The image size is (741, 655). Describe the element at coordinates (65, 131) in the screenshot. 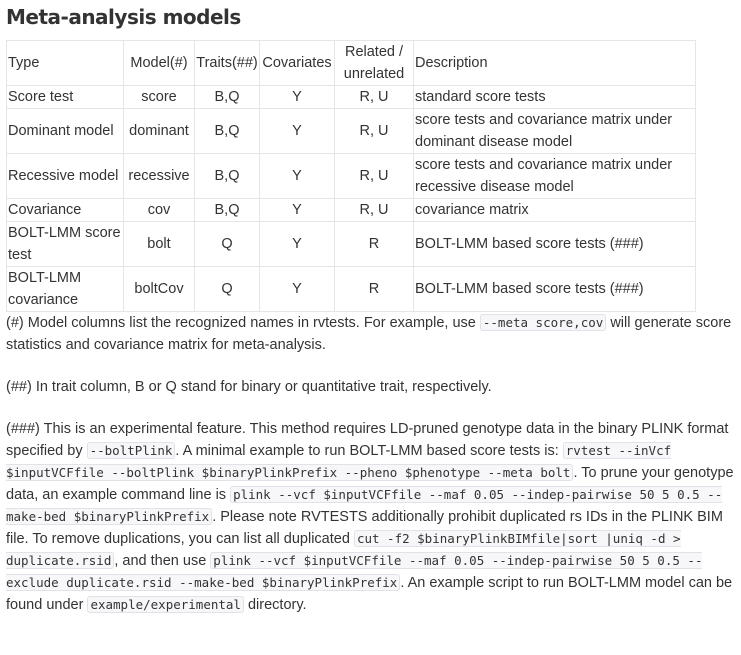

I see `cell-type: Dominant model` at that location.